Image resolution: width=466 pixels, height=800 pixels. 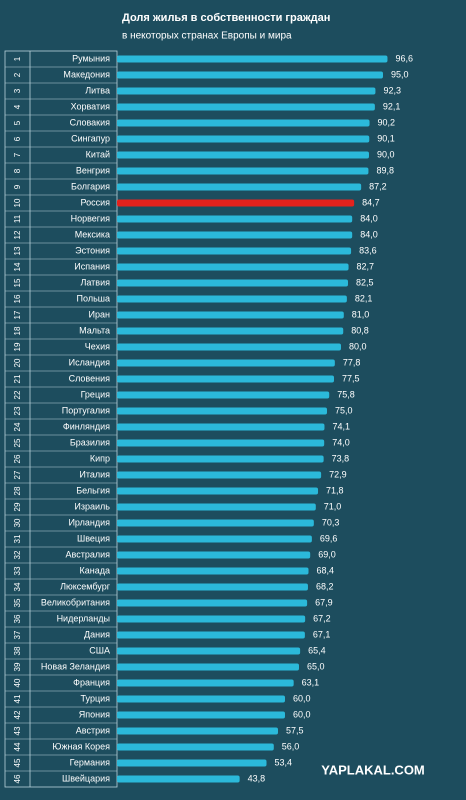 What do you see at coordinates (17, 474) in the screenshot?
I see `rank-label: 27` at bounding box center [17, 474].